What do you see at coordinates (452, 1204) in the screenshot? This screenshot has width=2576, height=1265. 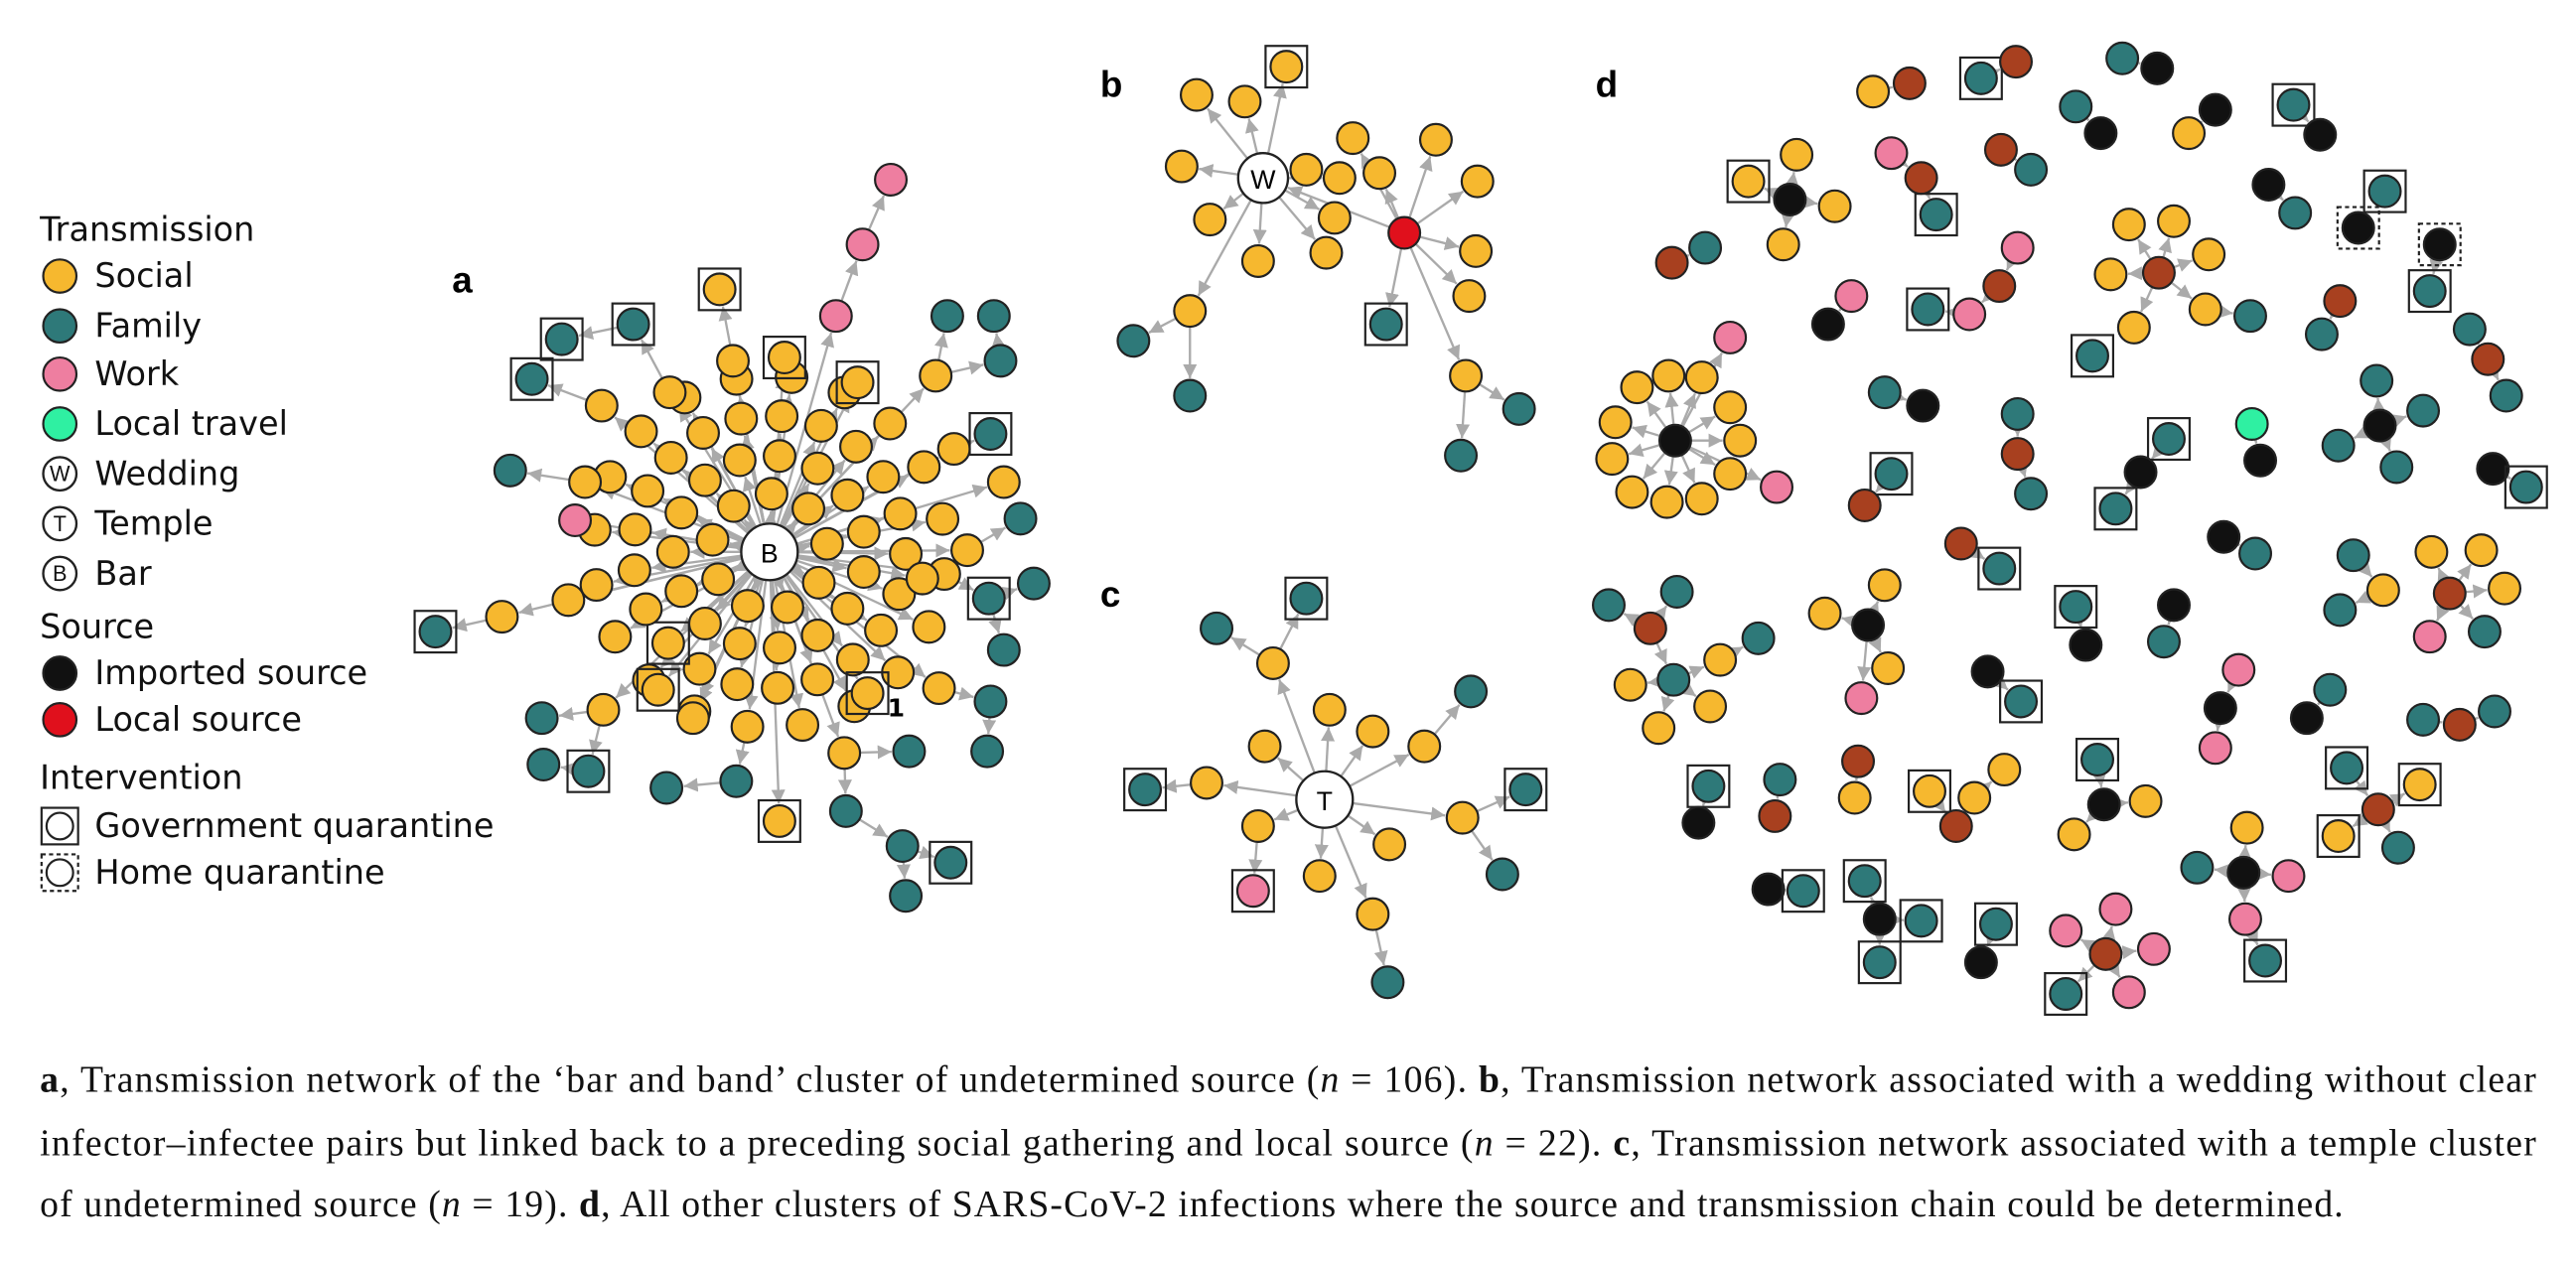 I see `caption-run: n` at bounding box center [452, 1204].